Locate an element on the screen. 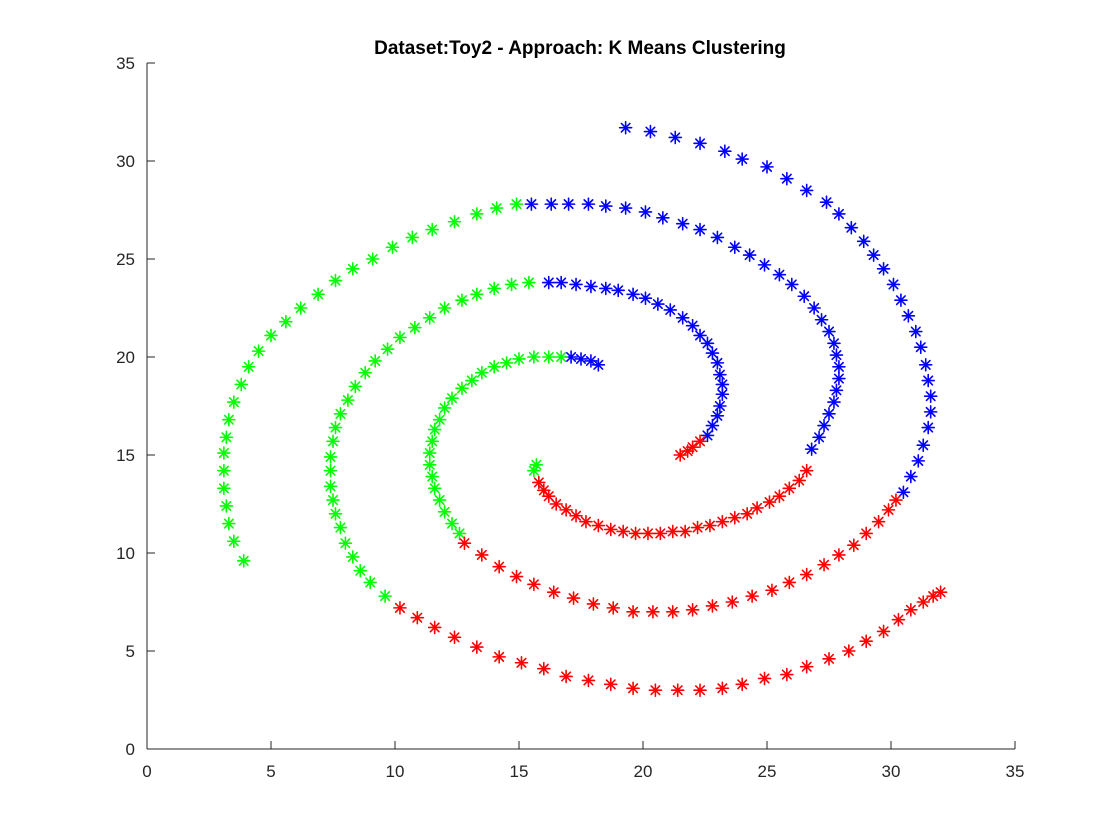  x-tick-label: 35 is located at coordinates (1015, 771).